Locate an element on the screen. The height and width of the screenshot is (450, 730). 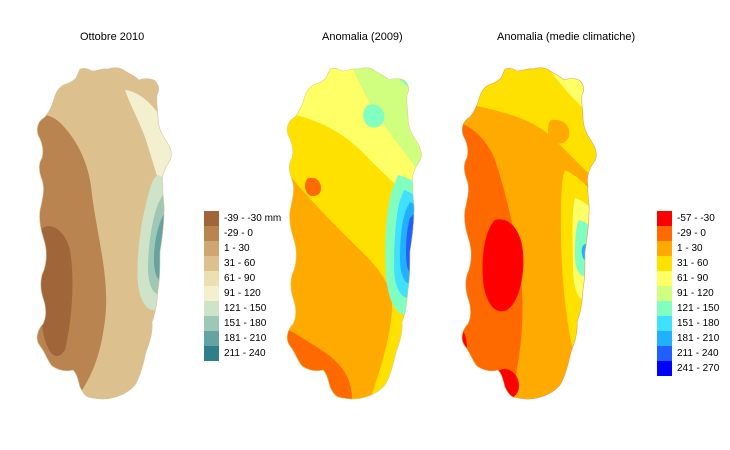
legend-label: 241 - 270 is located at coordinates (698, 368).